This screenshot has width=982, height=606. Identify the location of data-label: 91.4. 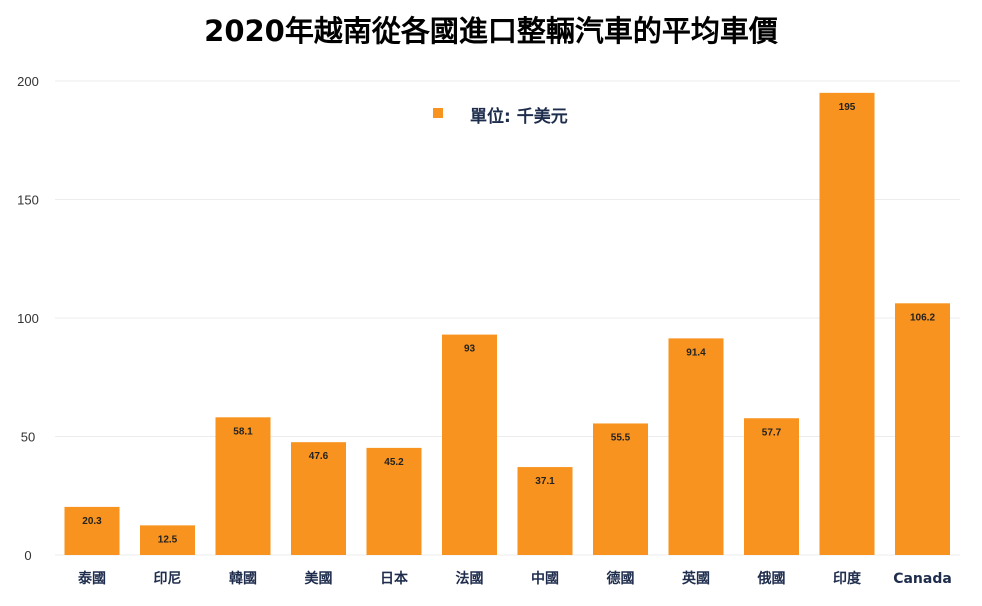
(696, 352).